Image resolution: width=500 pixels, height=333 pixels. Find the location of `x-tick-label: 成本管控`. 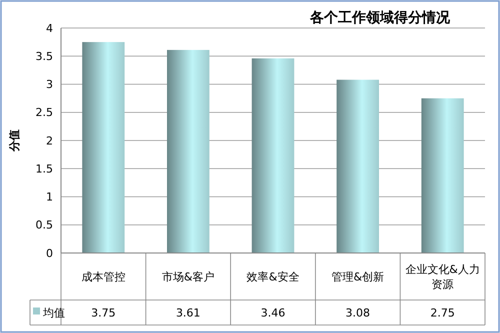

x-tick-label: 成本管控 is located at coordinates (103, 277).